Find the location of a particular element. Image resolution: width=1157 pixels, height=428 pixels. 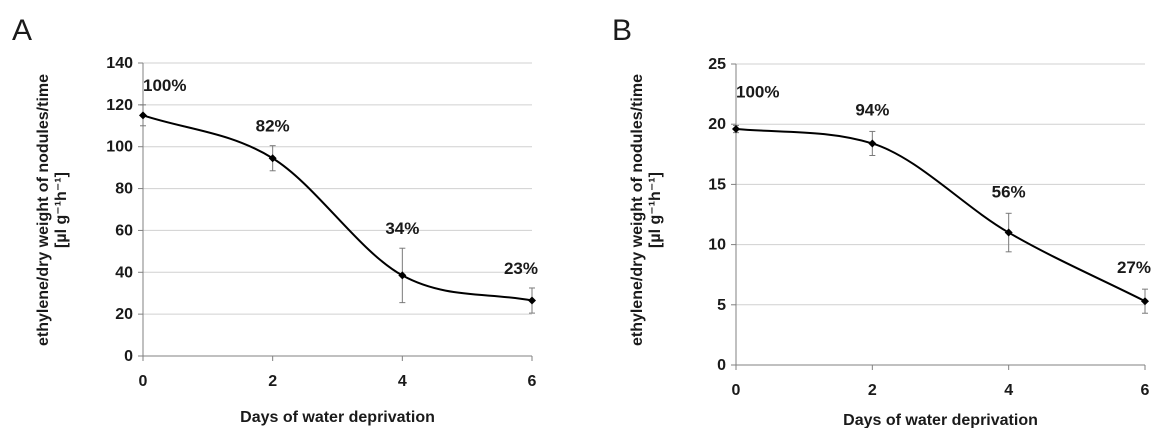

y-tick-label: 140 is located at coordinates (119, 63).